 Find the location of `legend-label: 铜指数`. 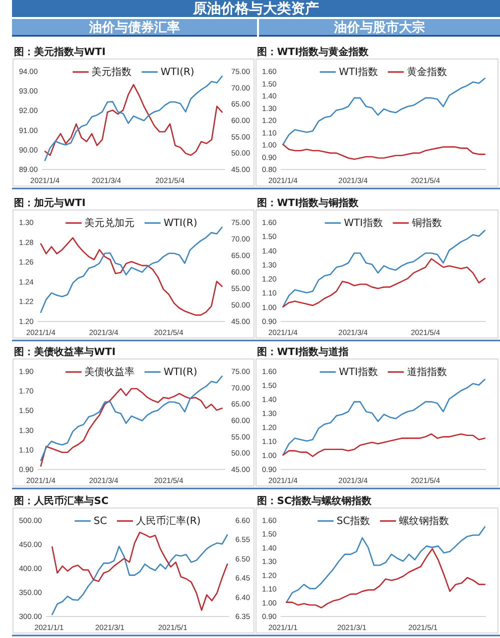

legend-label: 铜指数 is located at coordinates (426, 222).